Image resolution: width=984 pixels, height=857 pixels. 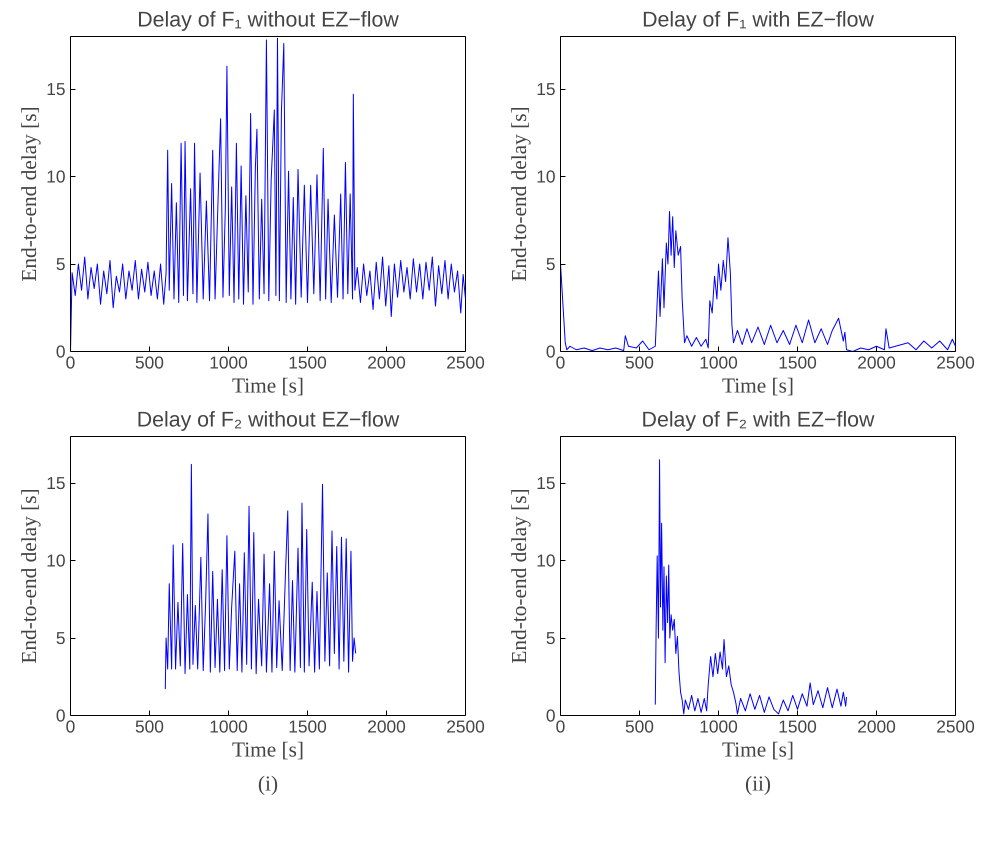 I want to click on text: (i), so click(x=268, y=784).